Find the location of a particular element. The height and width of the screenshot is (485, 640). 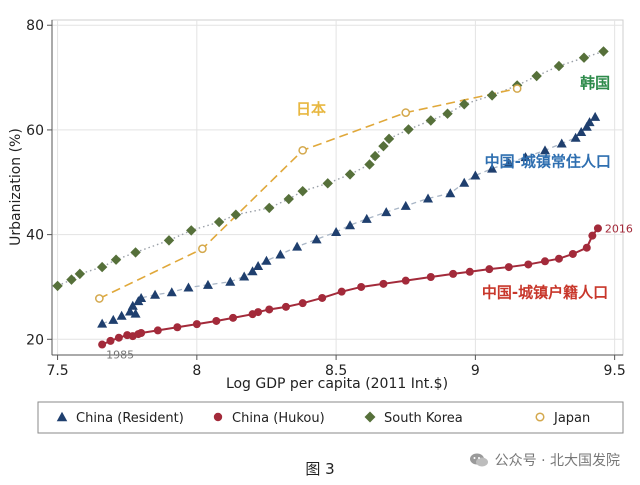

korea-legend-marker is located at coordinates (370, 417).